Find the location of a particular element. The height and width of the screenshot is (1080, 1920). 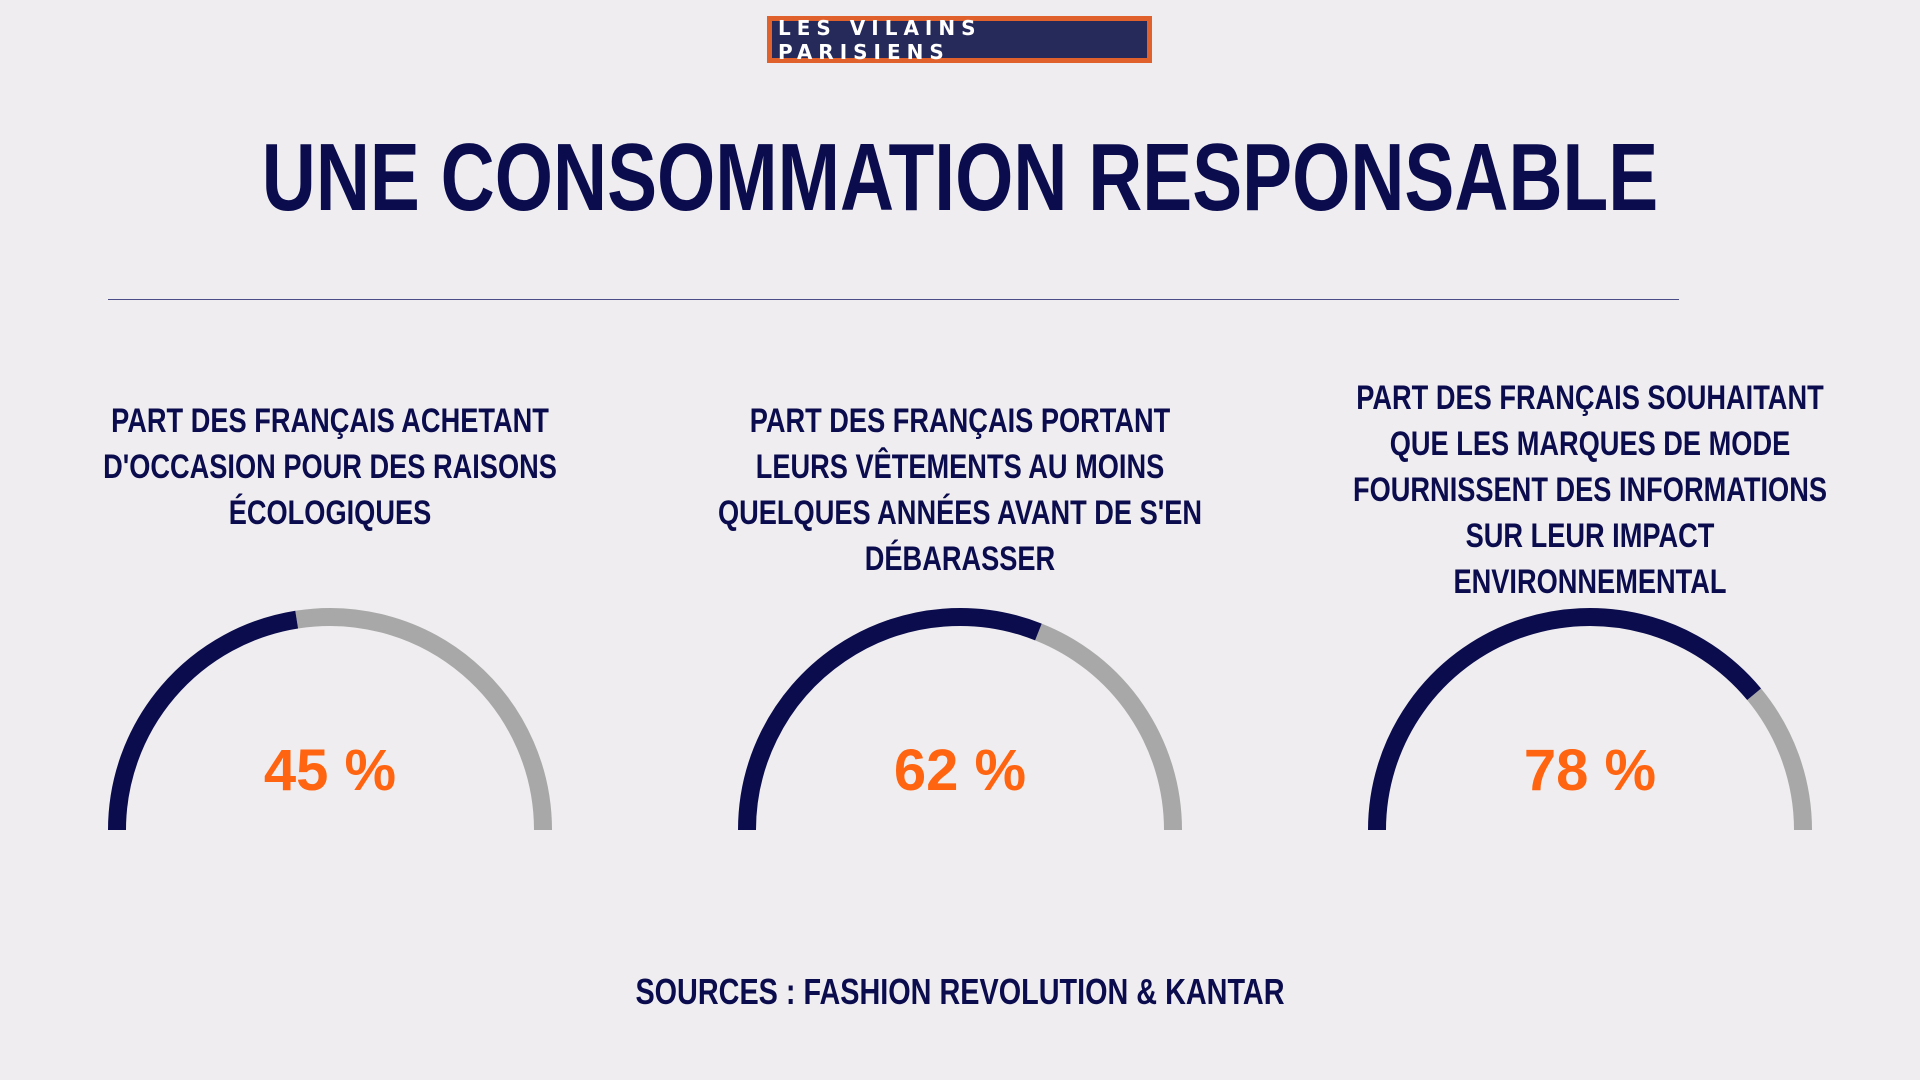

brand-name: LES VILAINS PARISIENS is located at coordinates (880, 39).